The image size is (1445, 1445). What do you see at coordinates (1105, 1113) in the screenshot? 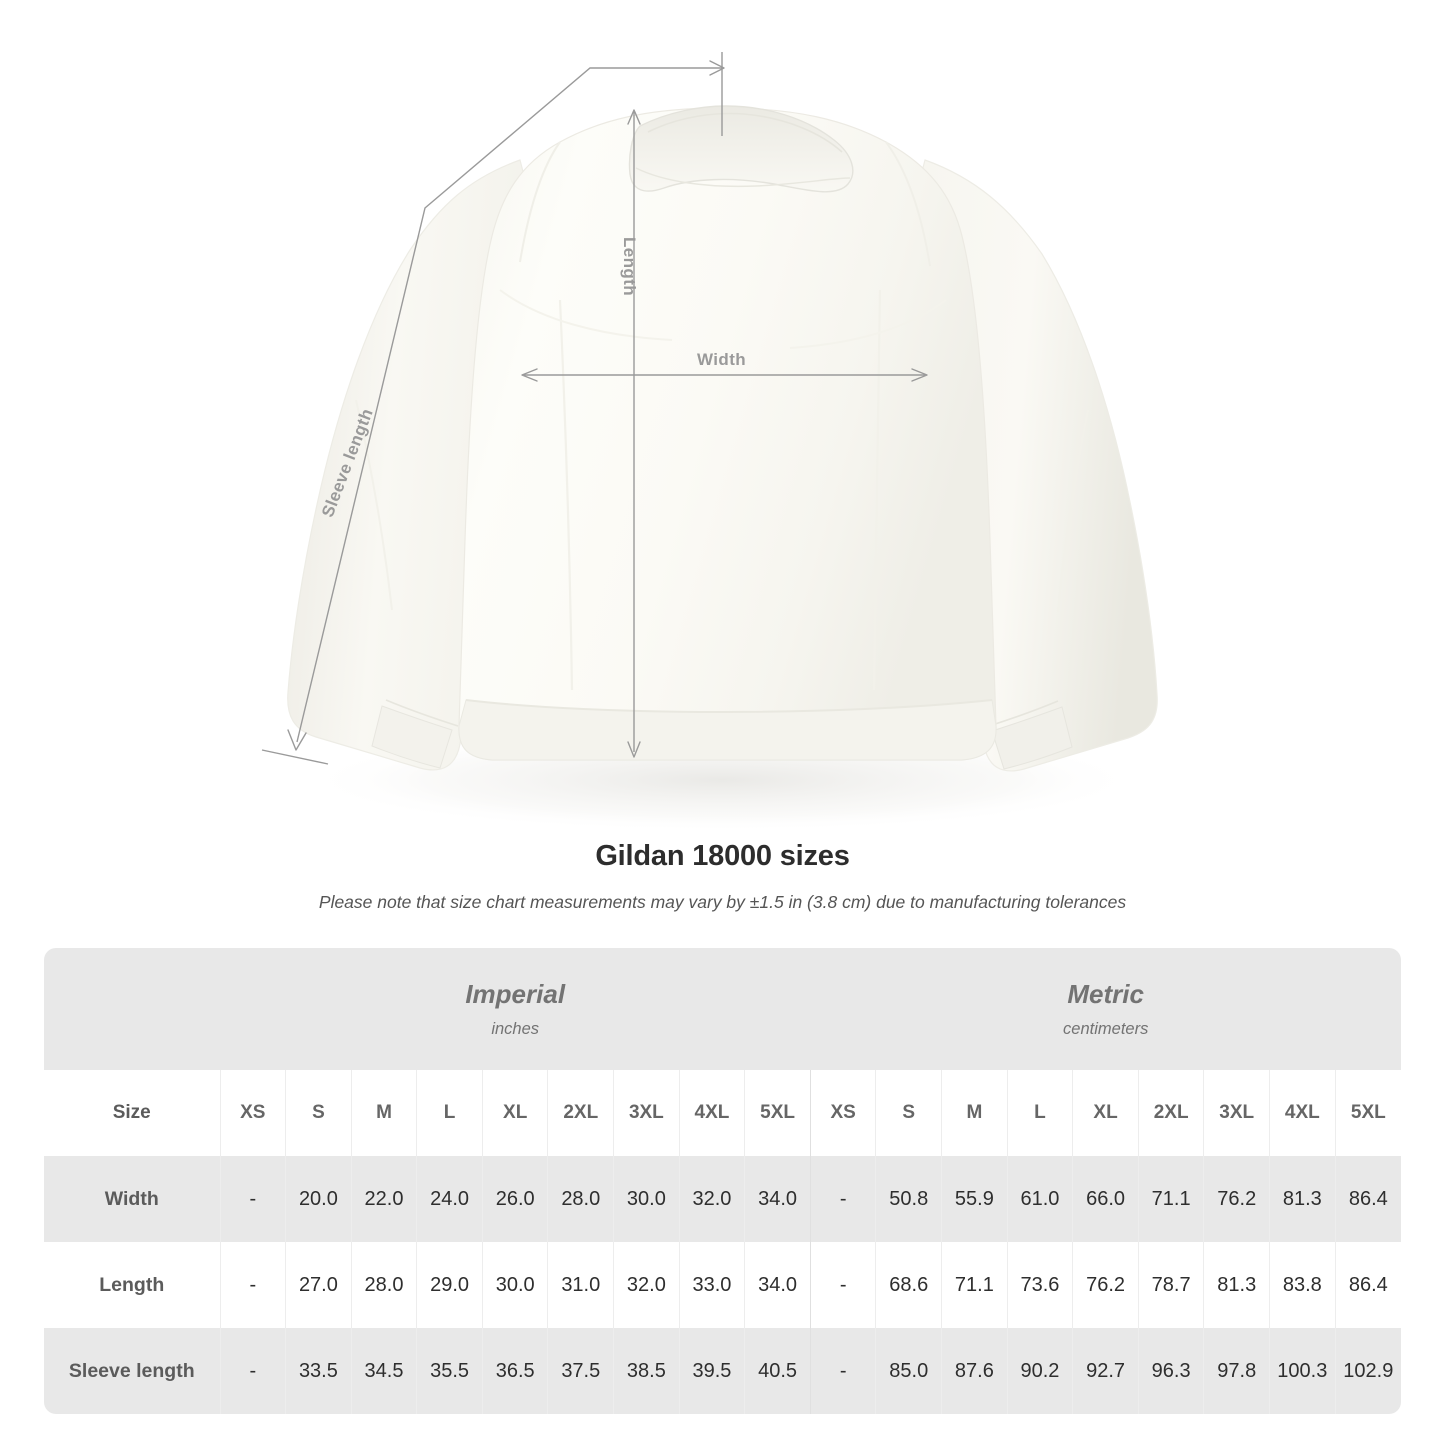
I see `size-header-metric-xl: XL` at bounding box center [1105, 1113].